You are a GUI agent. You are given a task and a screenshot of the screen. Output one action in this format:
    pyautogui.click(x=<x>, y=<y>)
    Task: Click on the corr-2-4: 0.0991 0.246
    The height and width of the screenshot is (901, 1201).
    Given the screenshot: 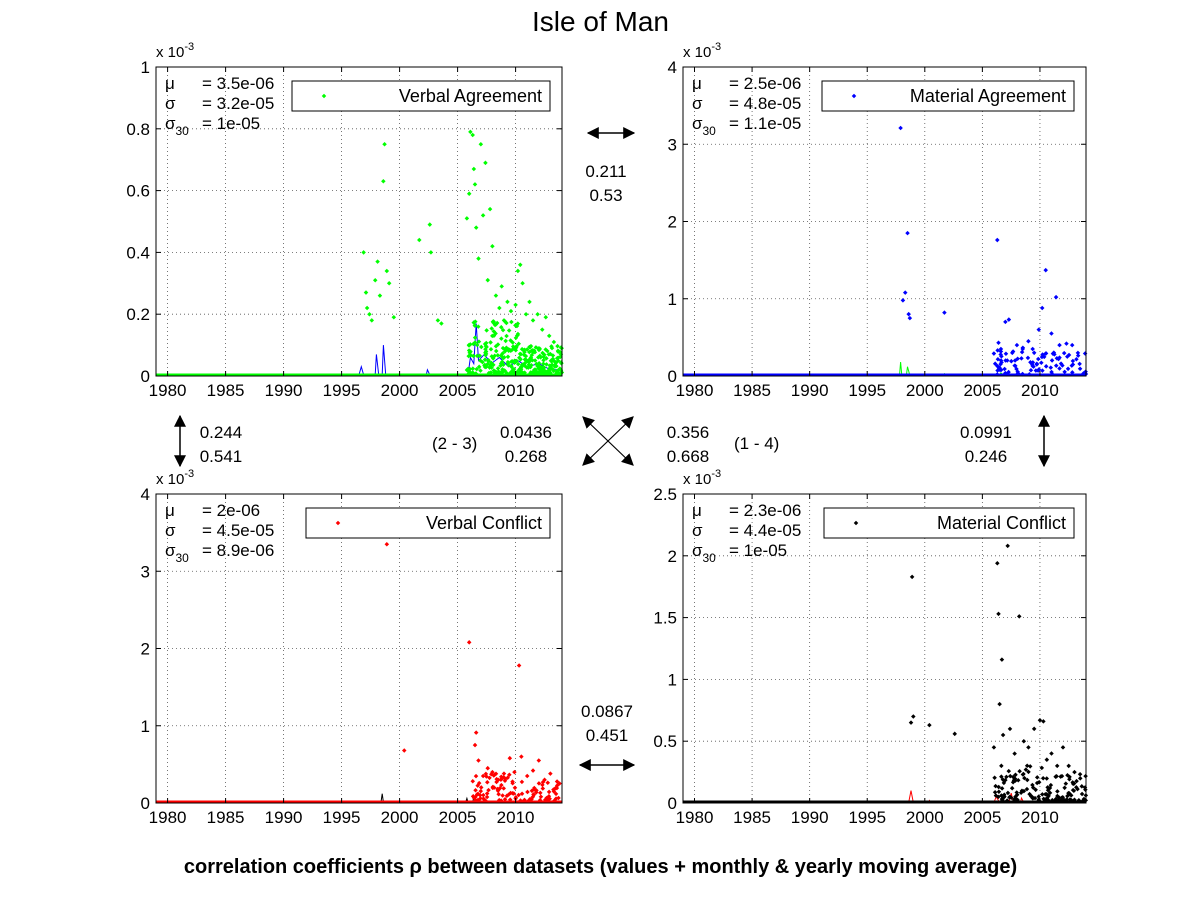 What is the action you would take?
    pyautogui.click(x=986, y=445)
    